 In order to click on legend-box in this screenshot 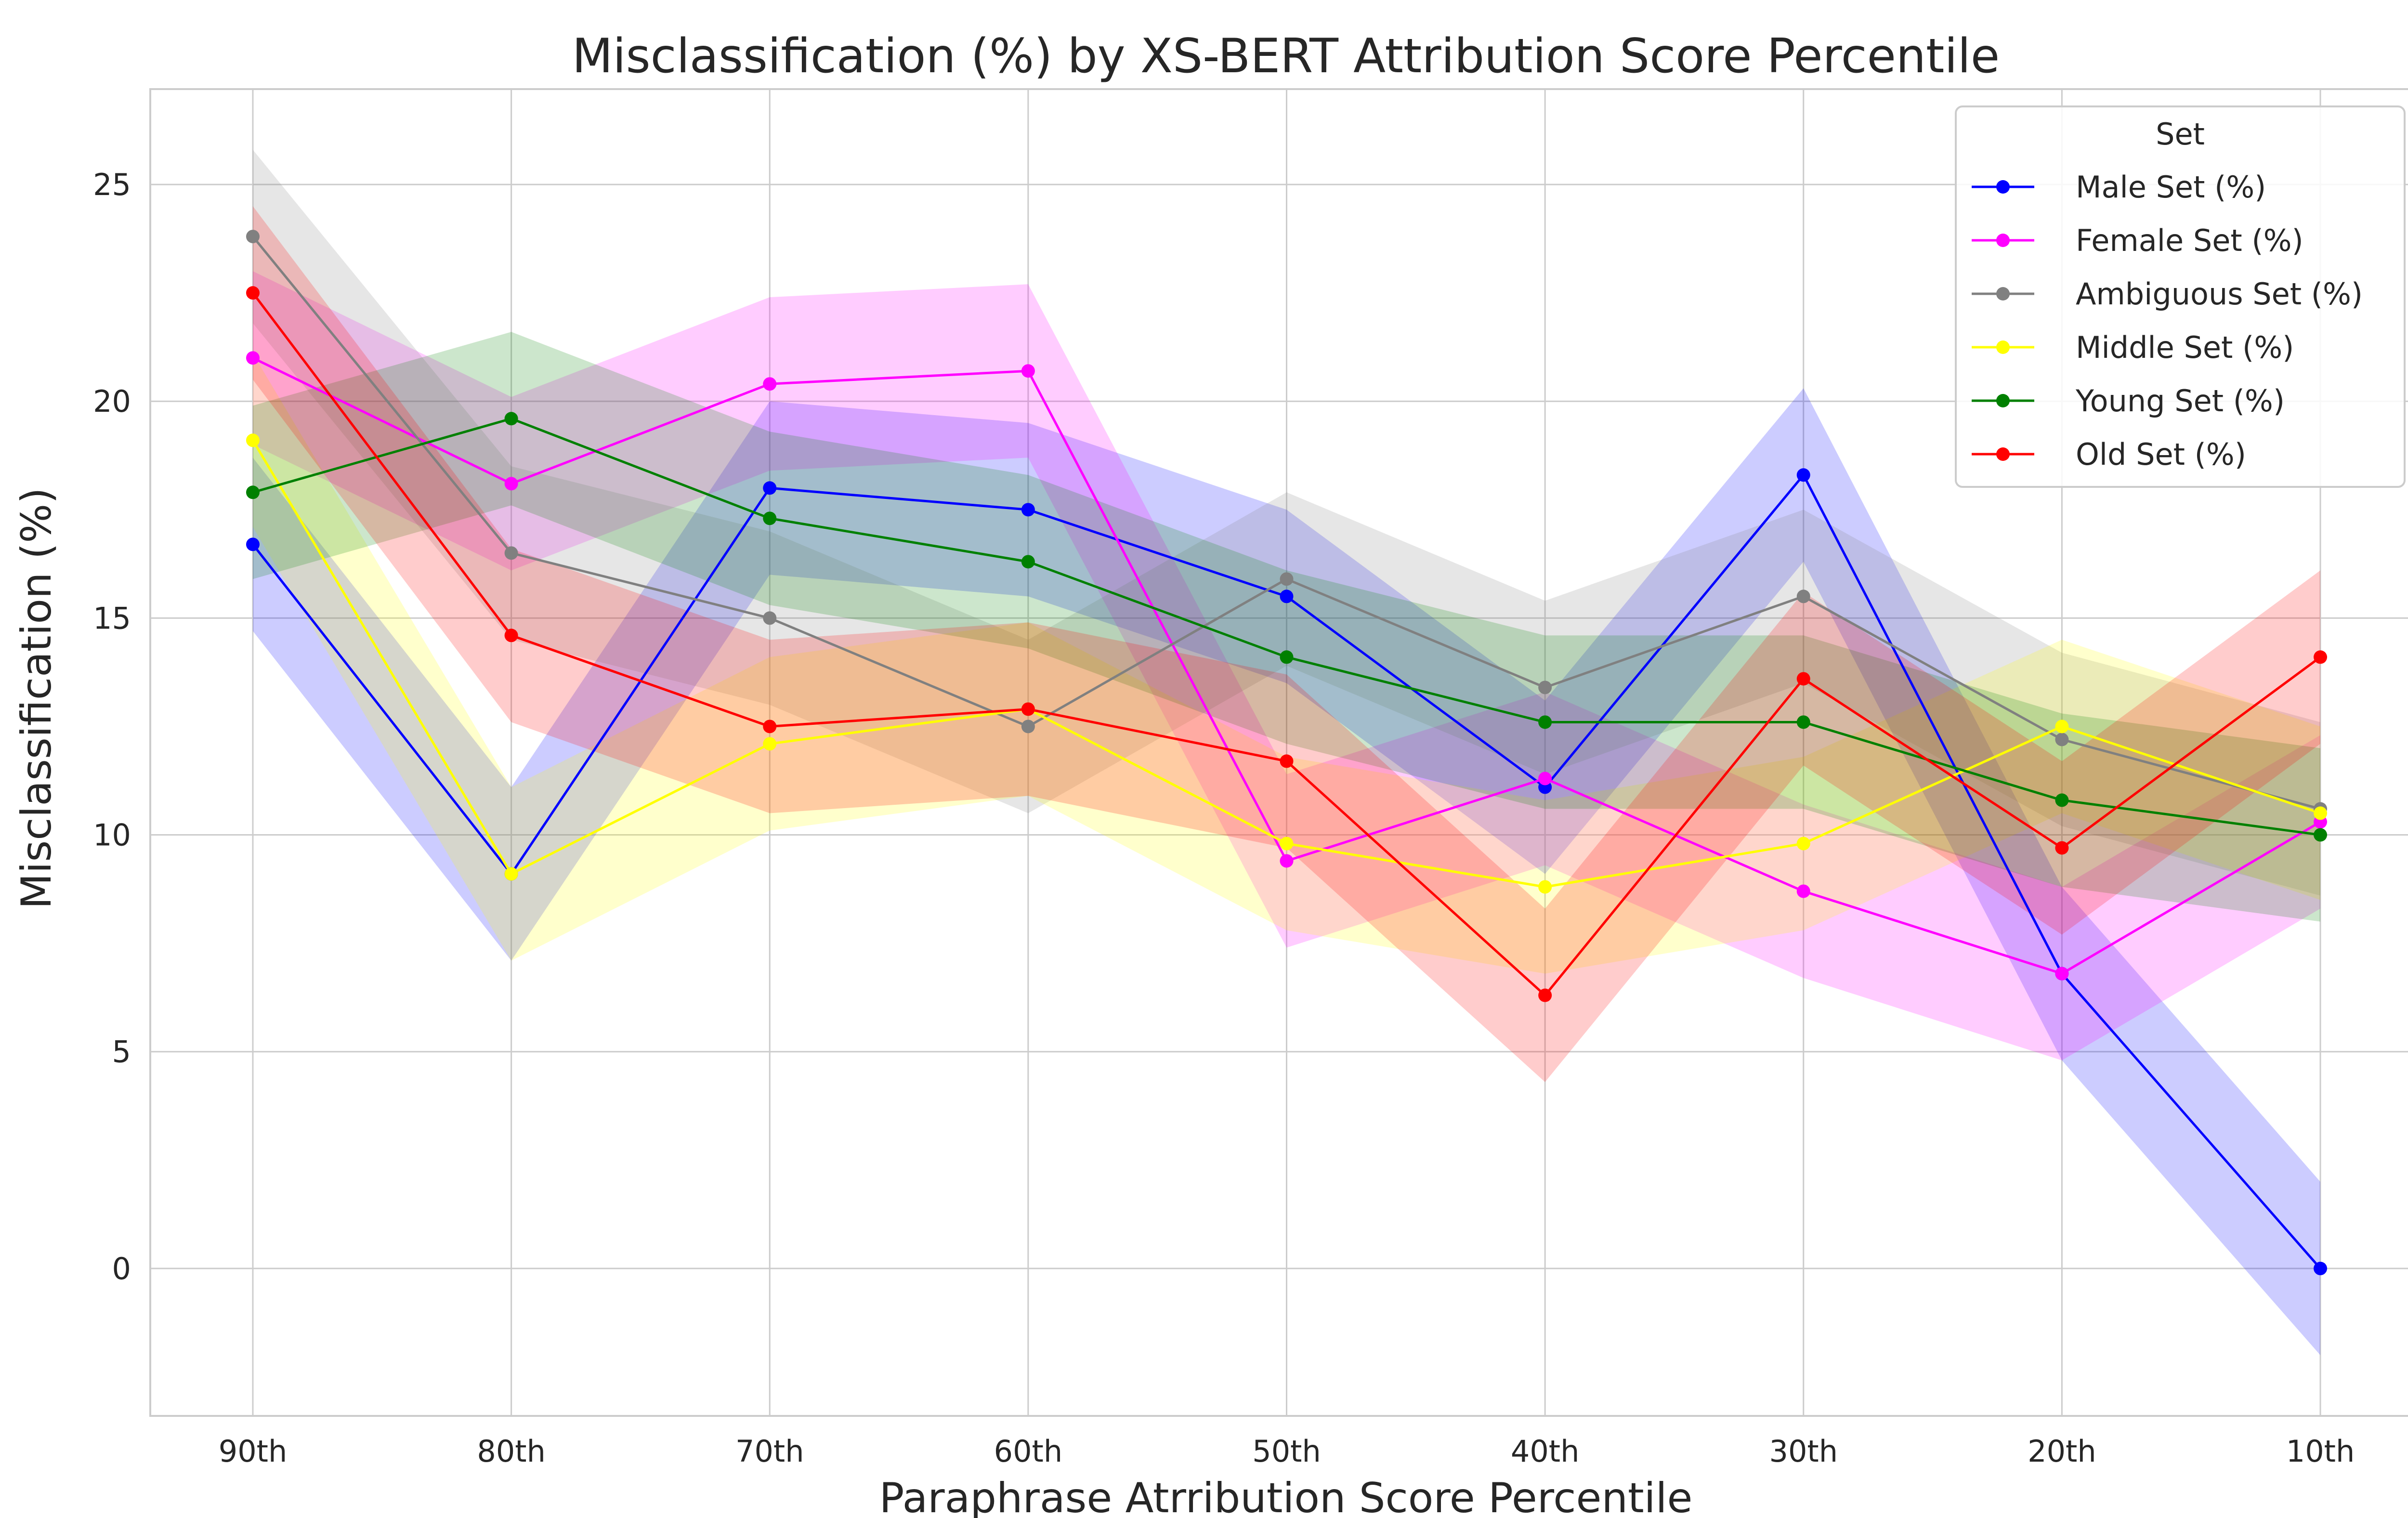, I will do `click(2180, 296)`.